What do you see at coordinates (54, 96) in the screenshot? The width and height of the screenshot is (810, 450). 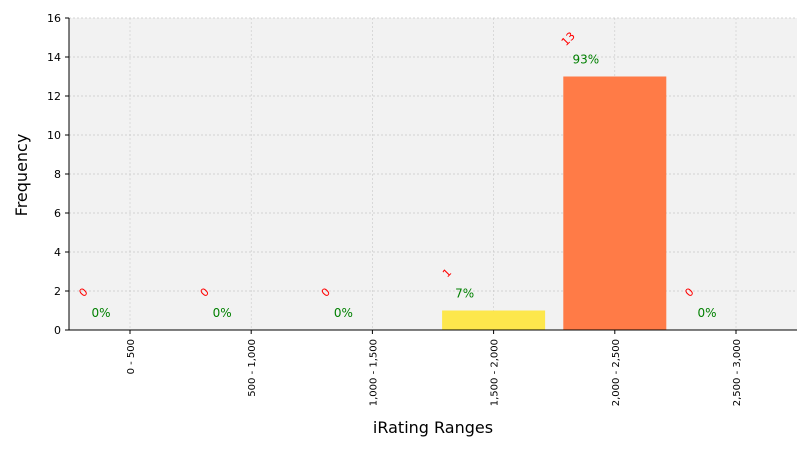 I see `y-tick-label: 12` at bounding box center [54, 96].